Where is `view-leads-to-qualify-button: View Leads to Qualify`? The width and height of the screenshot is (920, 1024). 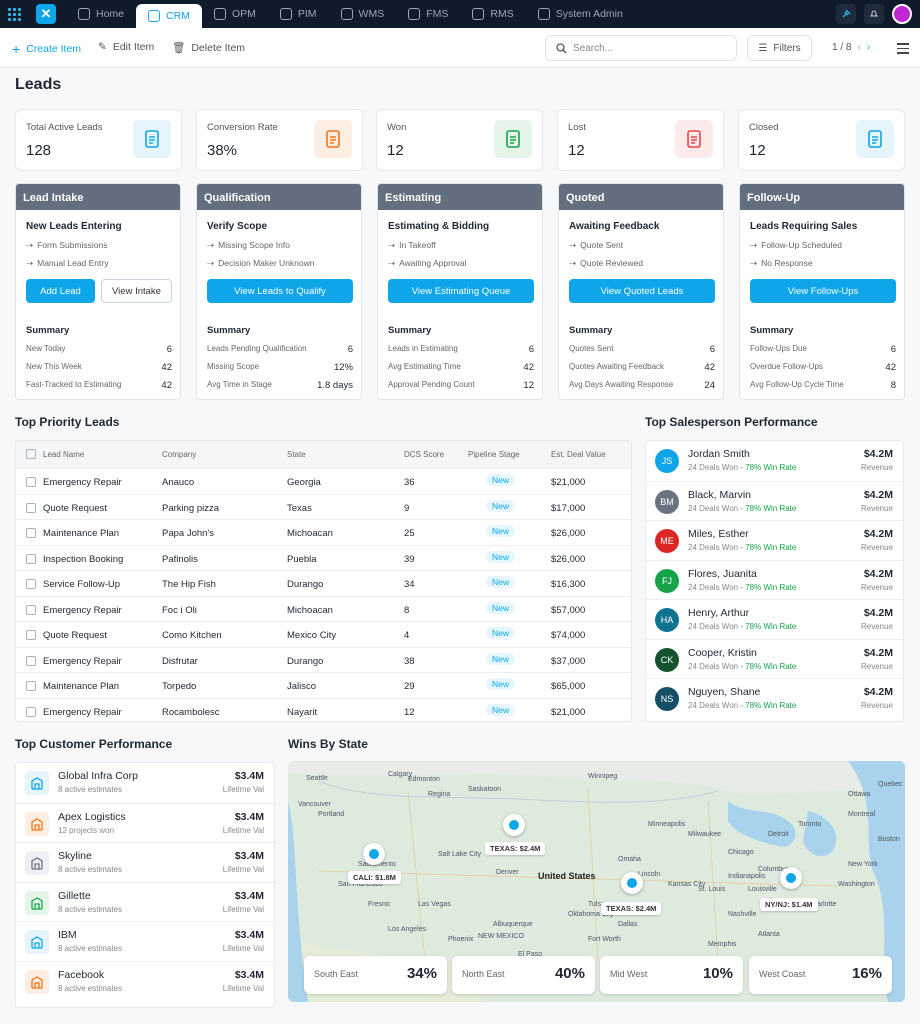
view-leads-to-qualify-button: View Leads to Qualify is located at coordinates (280, 291).